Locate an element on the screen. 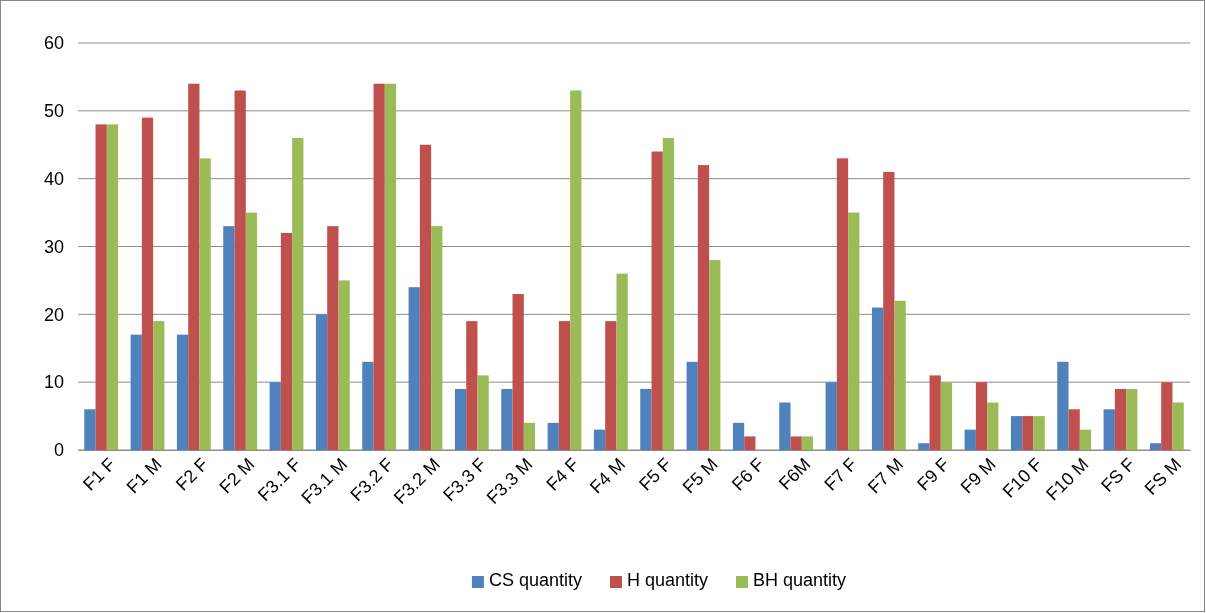  y-tick-label: 0 is located at coordinates (58, 450).